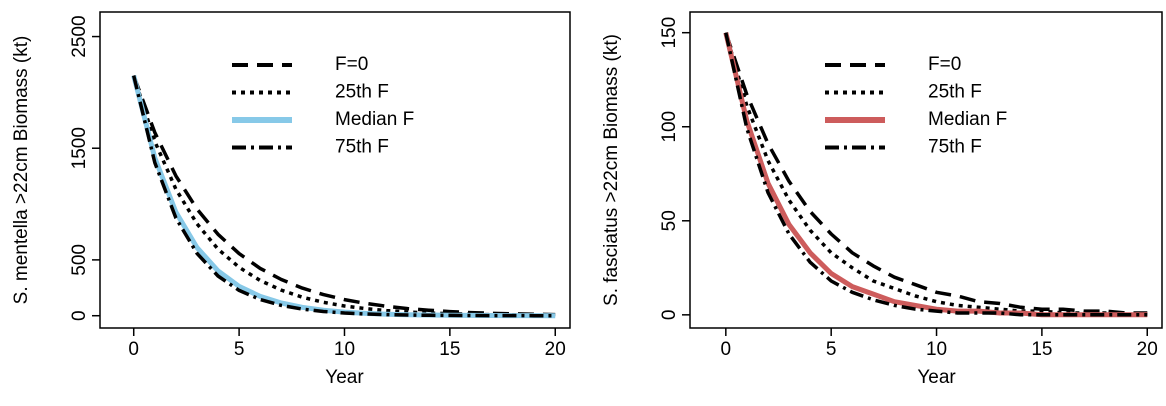 The image size is (1166, 406). I want to click on y-axis-title: S. fasciatus >22cm Biomass (kt), so click(611, 170).